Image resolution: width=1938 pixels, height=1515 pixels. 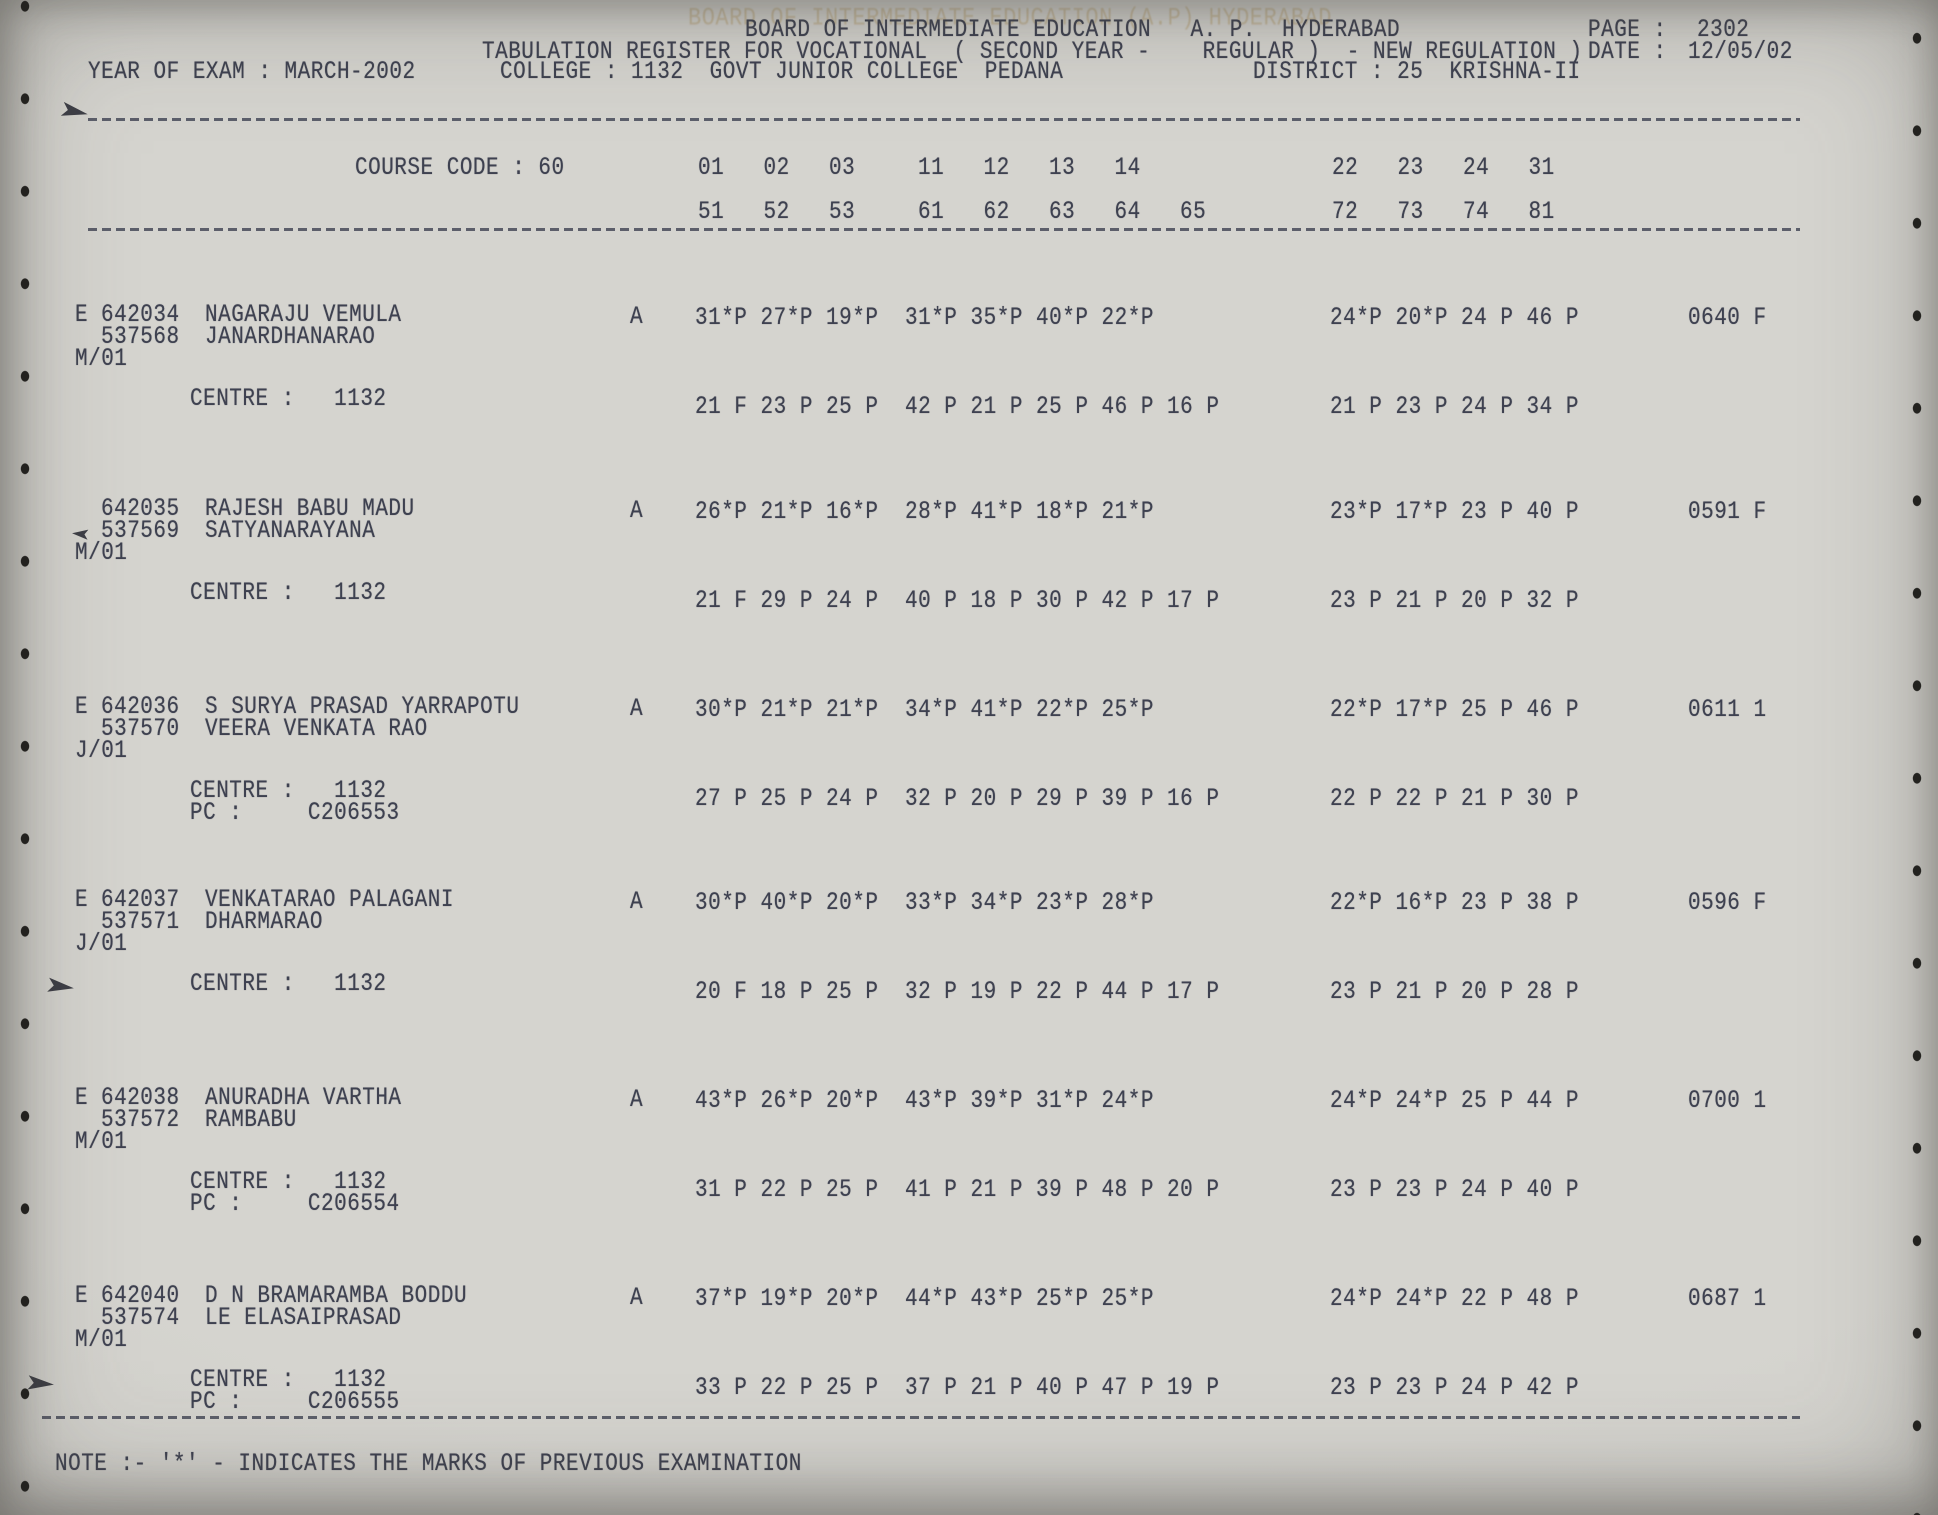 I want to click on parent-name: VEERA VENKATA RAO, so click(x=316, y=729).